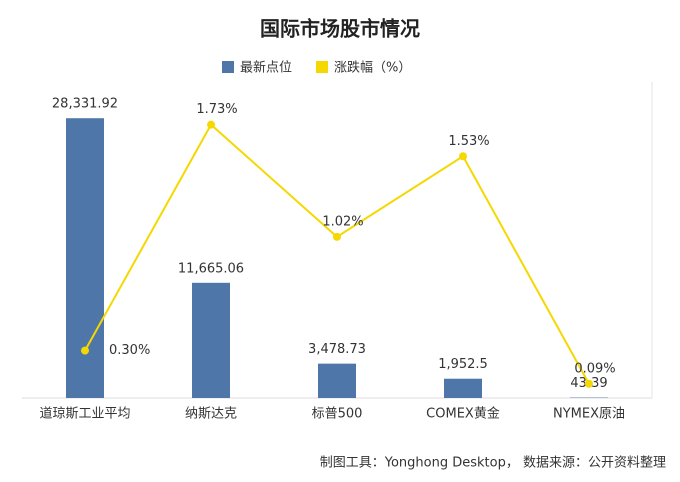 The height and width of the screenshot is (482, 680). What do you see at coordinates (337, 349) in the screenshot?
I see `value-label: 3,478.73` at bounding box center [337, 349].